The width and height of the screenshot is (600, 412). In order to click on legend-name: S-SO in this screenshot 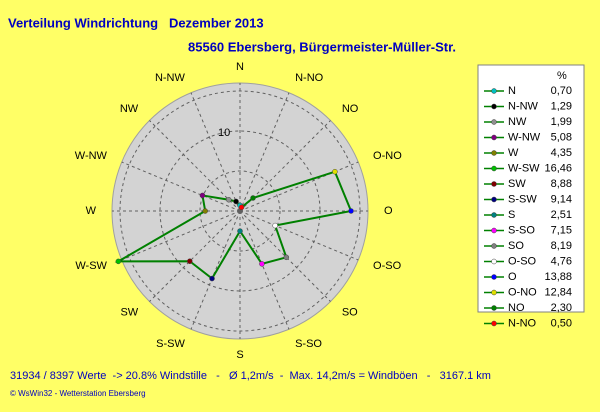, I will do `click(521, 230)`.